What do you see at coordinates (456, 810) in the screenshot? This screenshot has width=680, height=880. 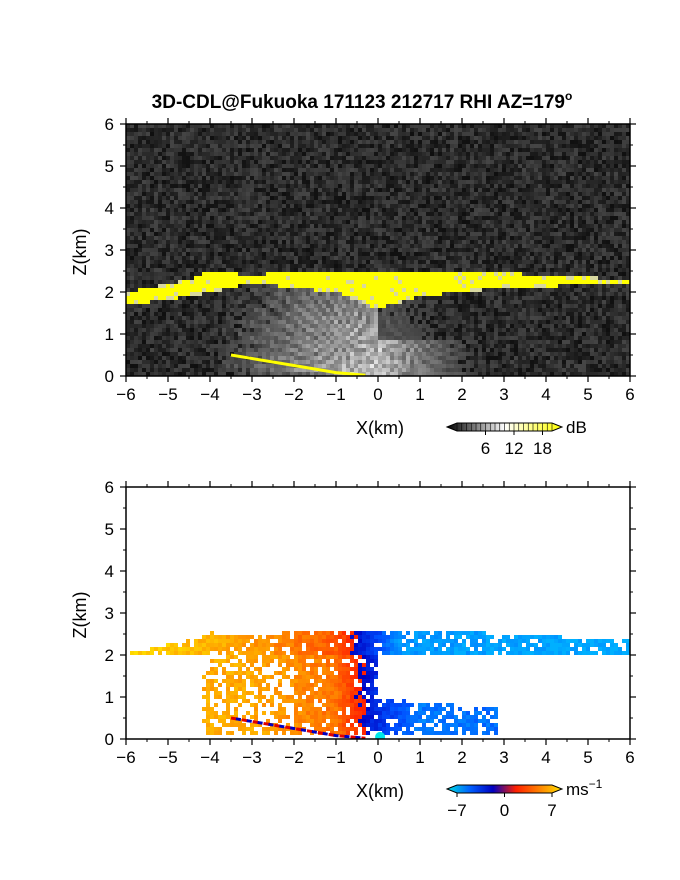 I see `colorbar-tick-label: −7` at bounding box center [456, 810].